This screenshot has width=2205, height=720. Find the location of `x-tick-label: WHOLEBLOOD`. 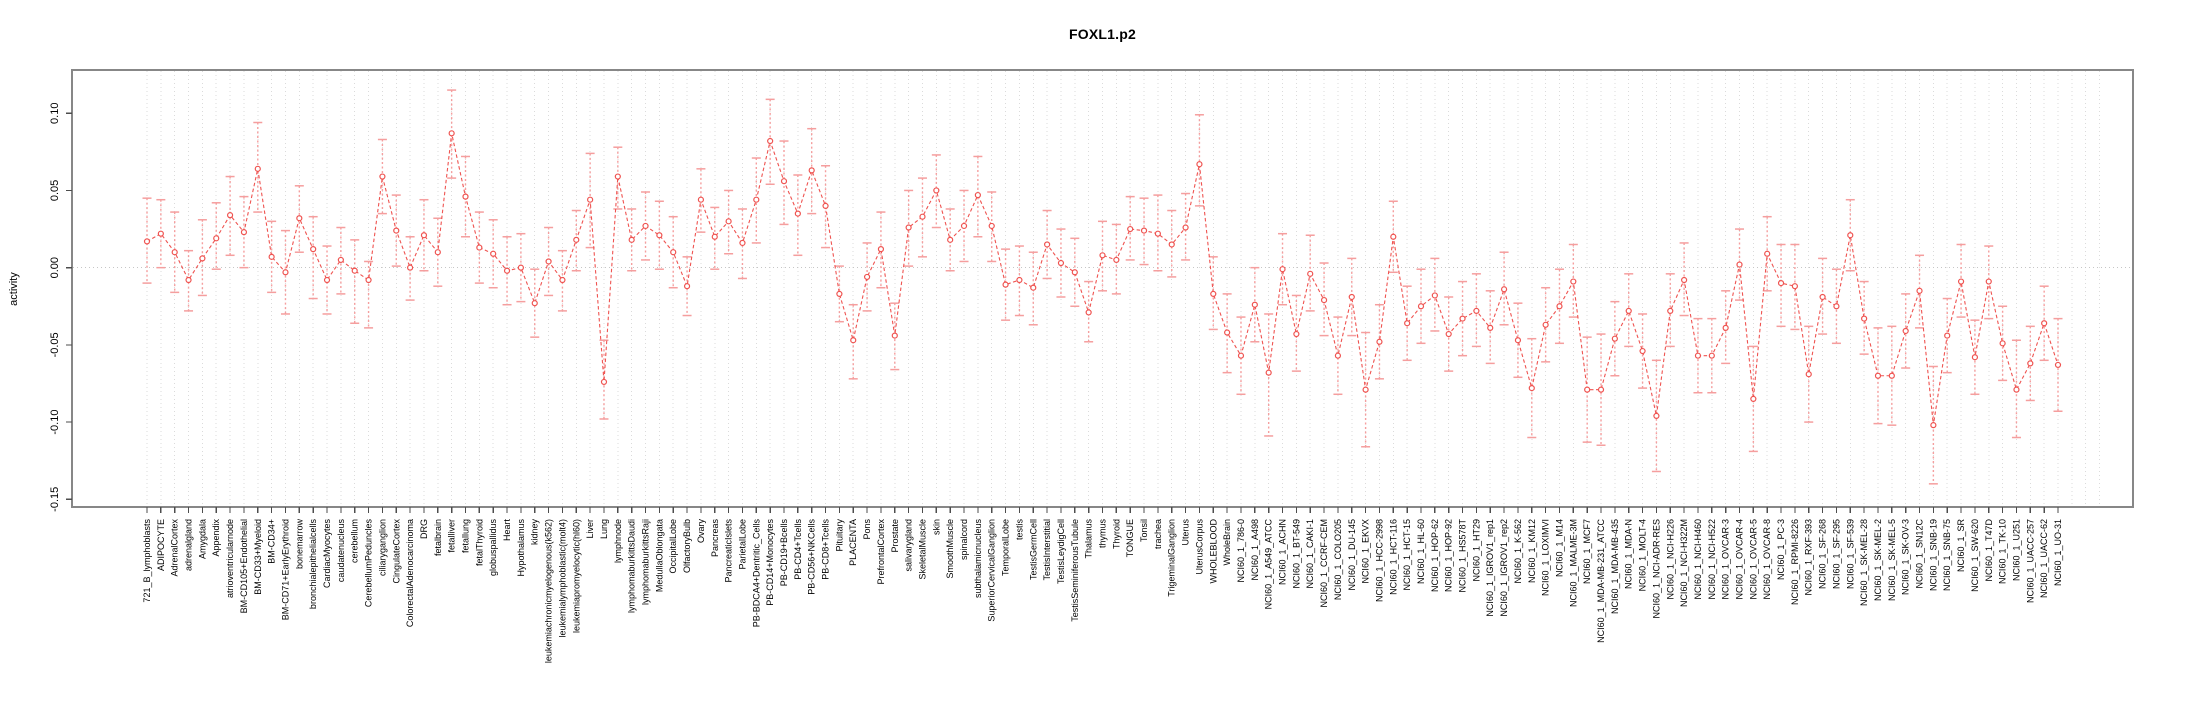

x-tick-label: WHOLEBLOOD is located at coordinates (1213, 551).